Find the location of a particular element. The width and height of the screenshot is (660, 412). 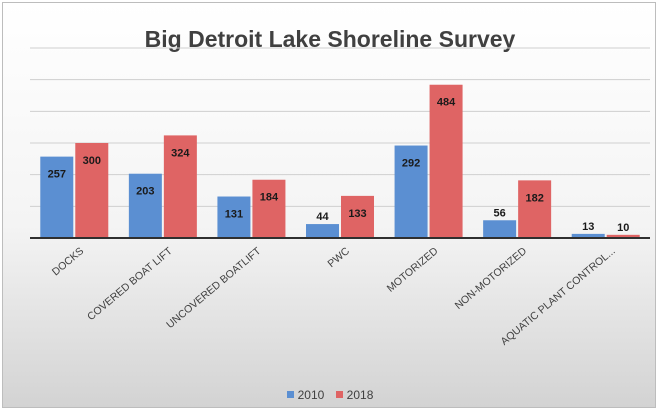

legend-item-2018: 2018 is located at coordinates (354, 395).